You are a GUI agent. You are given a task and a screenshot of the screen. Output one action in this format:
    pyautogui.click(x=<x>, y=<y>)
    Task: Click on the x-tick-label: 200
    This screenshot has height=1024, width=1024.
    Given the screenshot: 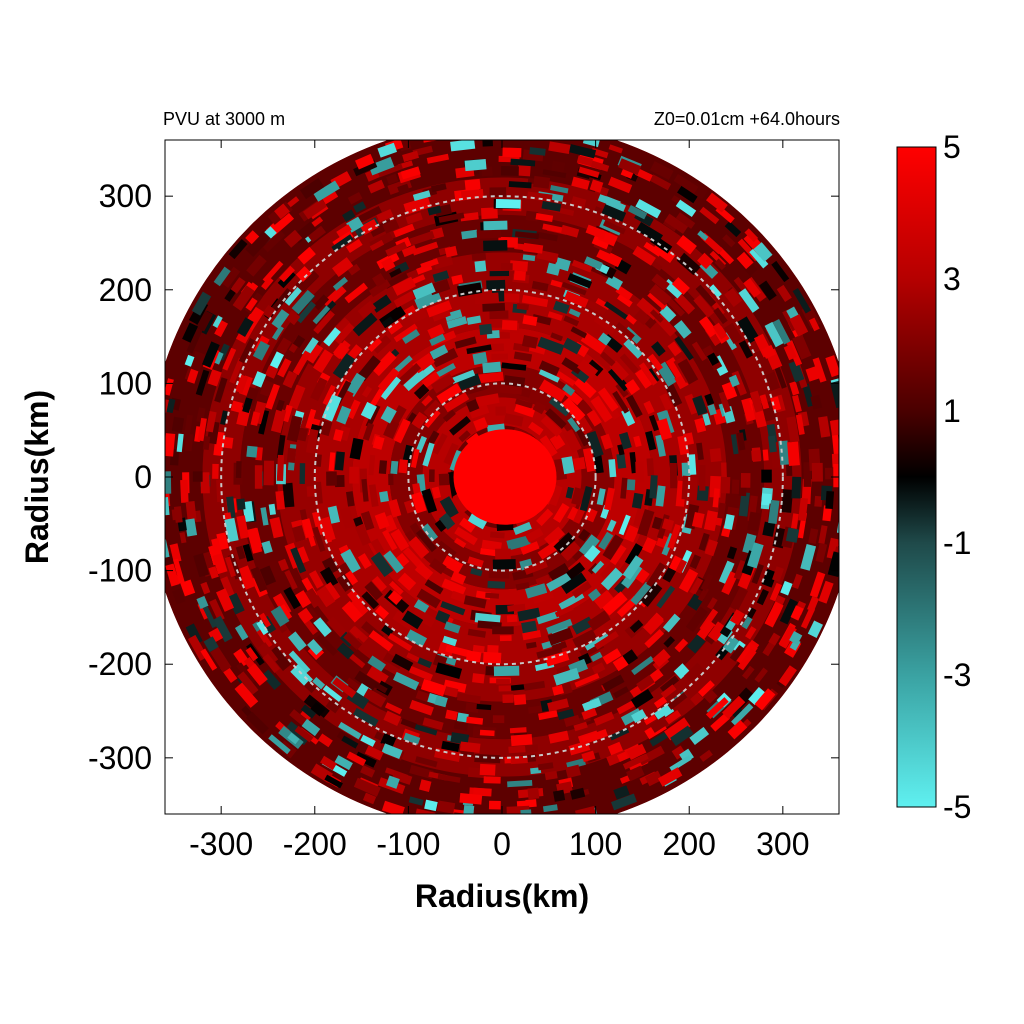 What is the action you would take?
    pyautogui.click(x=689, y=844)
    